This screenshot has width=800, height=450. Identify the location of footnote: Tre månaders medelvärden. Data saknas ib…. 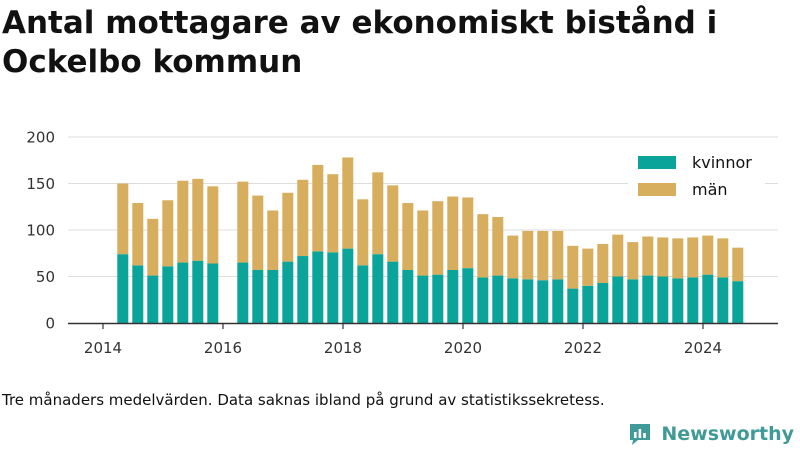
(303, 400).